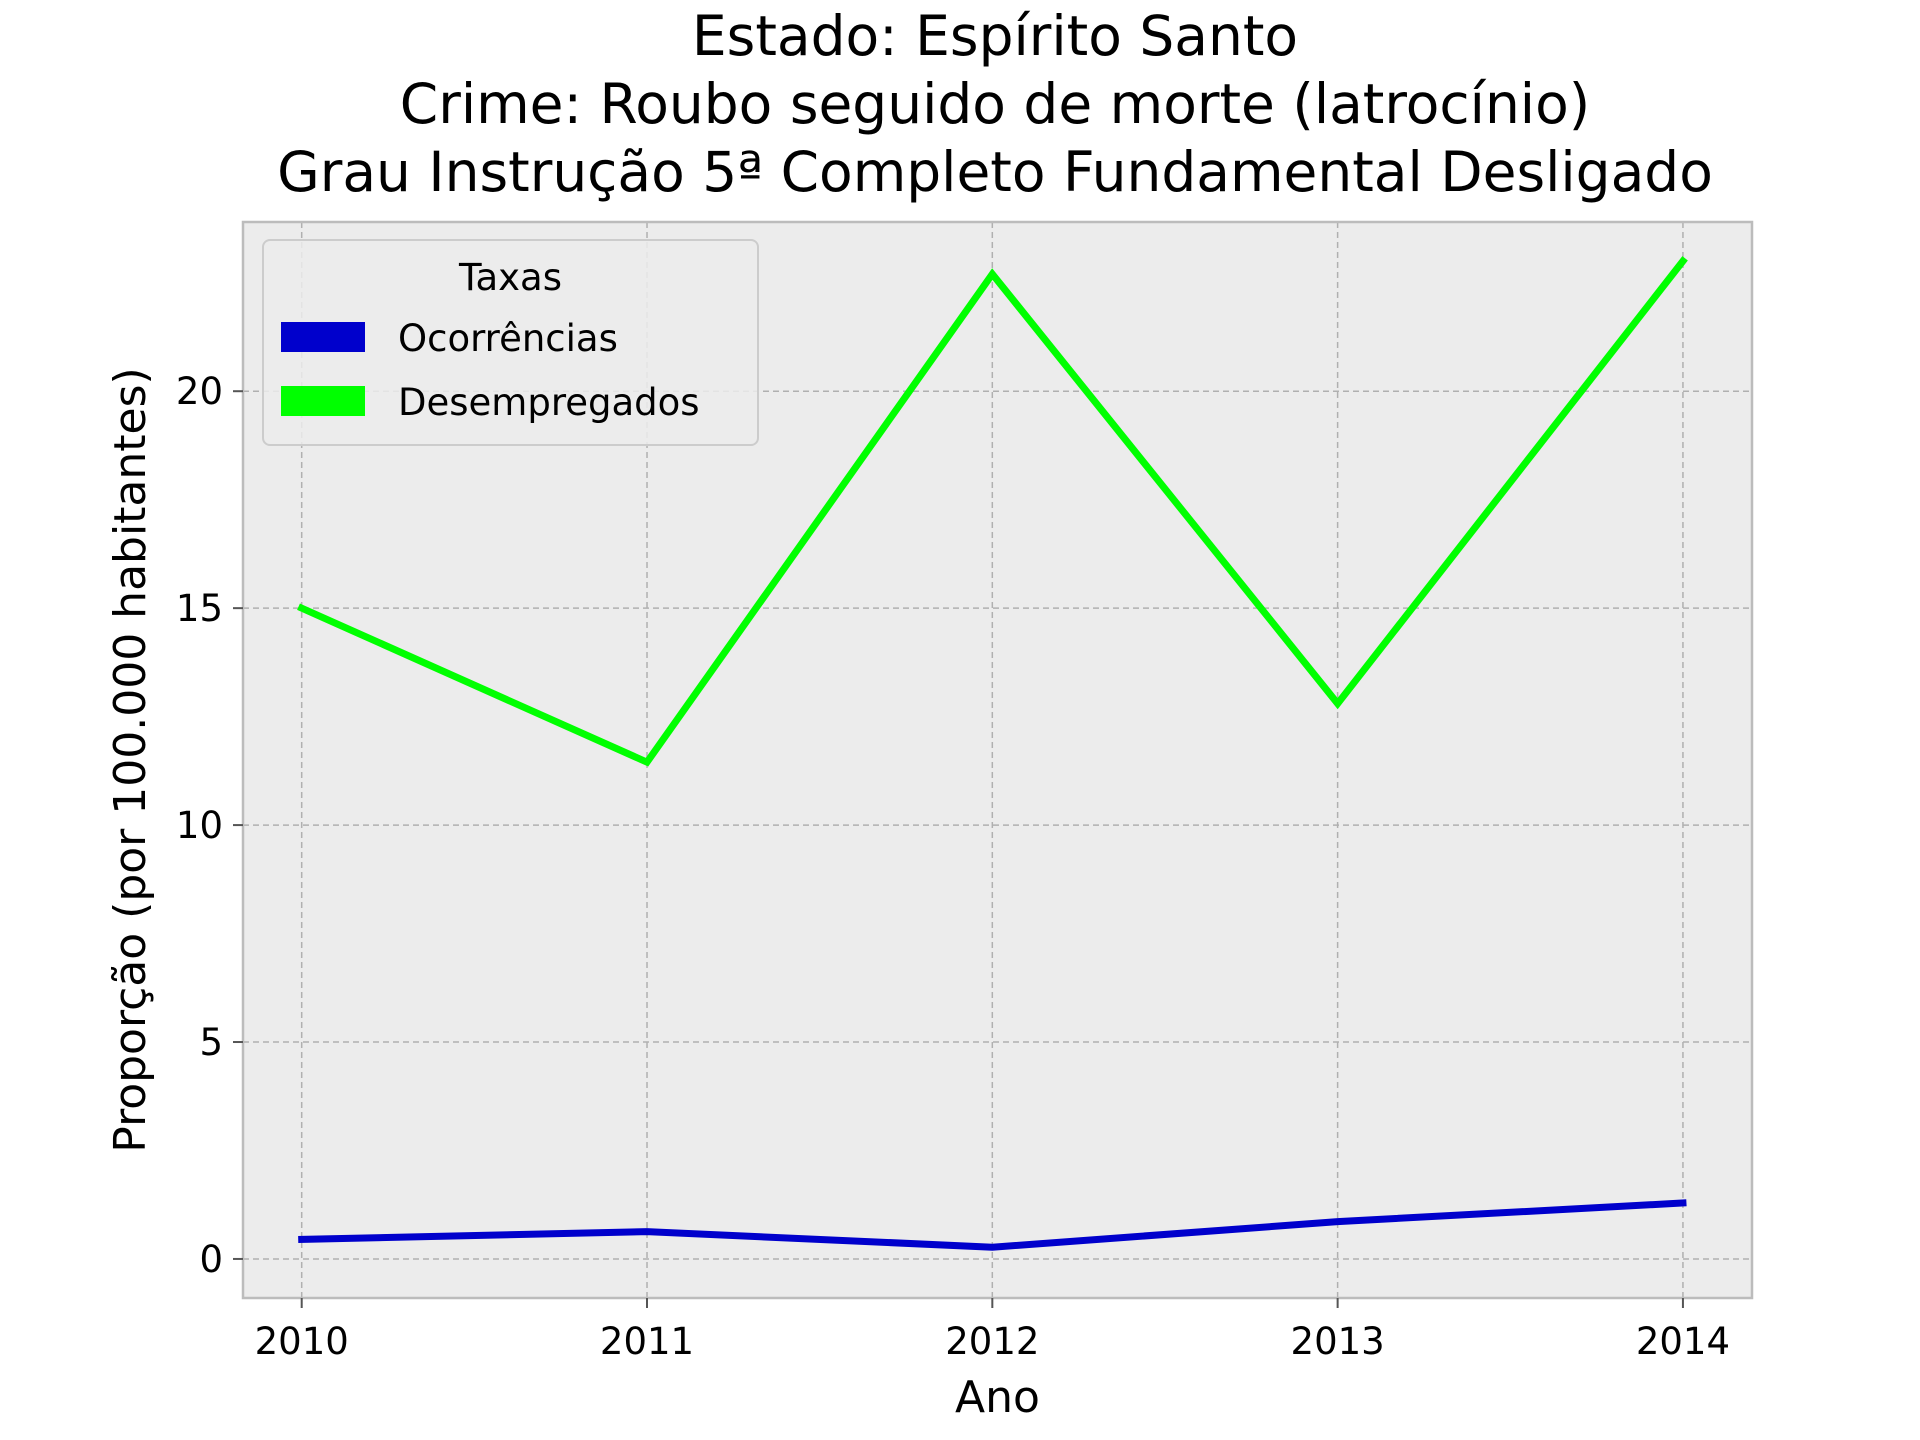 The height and width of the screenshot is (1440, 1920). I want to click on y-tick-label: 20, so click(199, 391).